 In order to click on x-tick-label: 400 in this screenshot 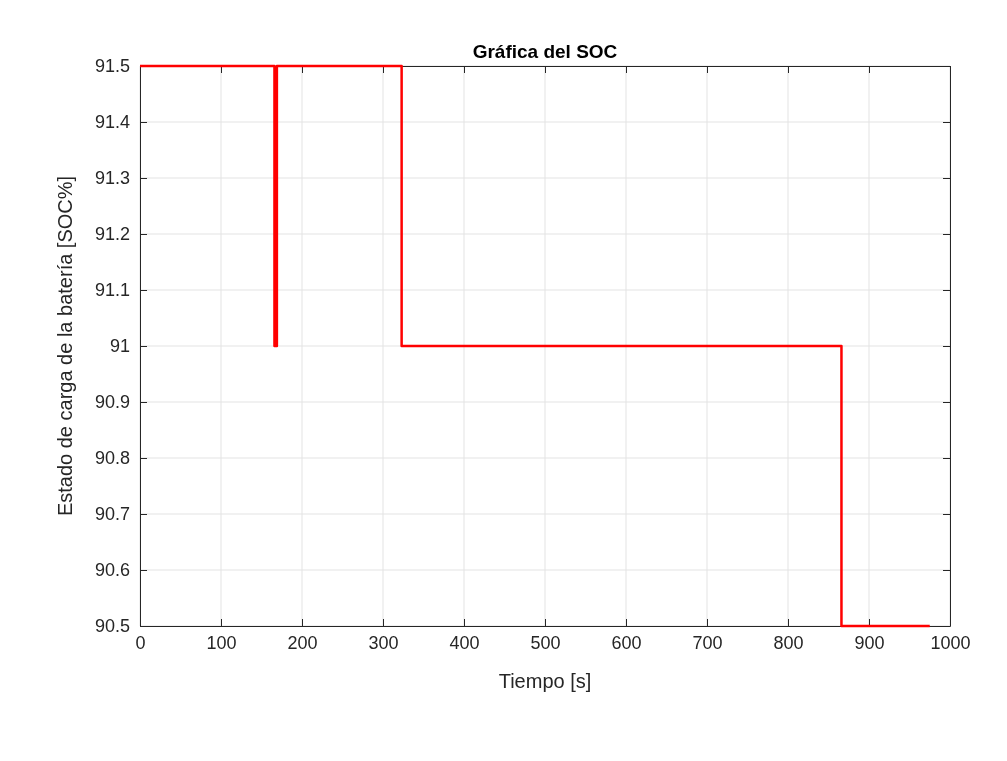, I will do `click(464, 642)`.